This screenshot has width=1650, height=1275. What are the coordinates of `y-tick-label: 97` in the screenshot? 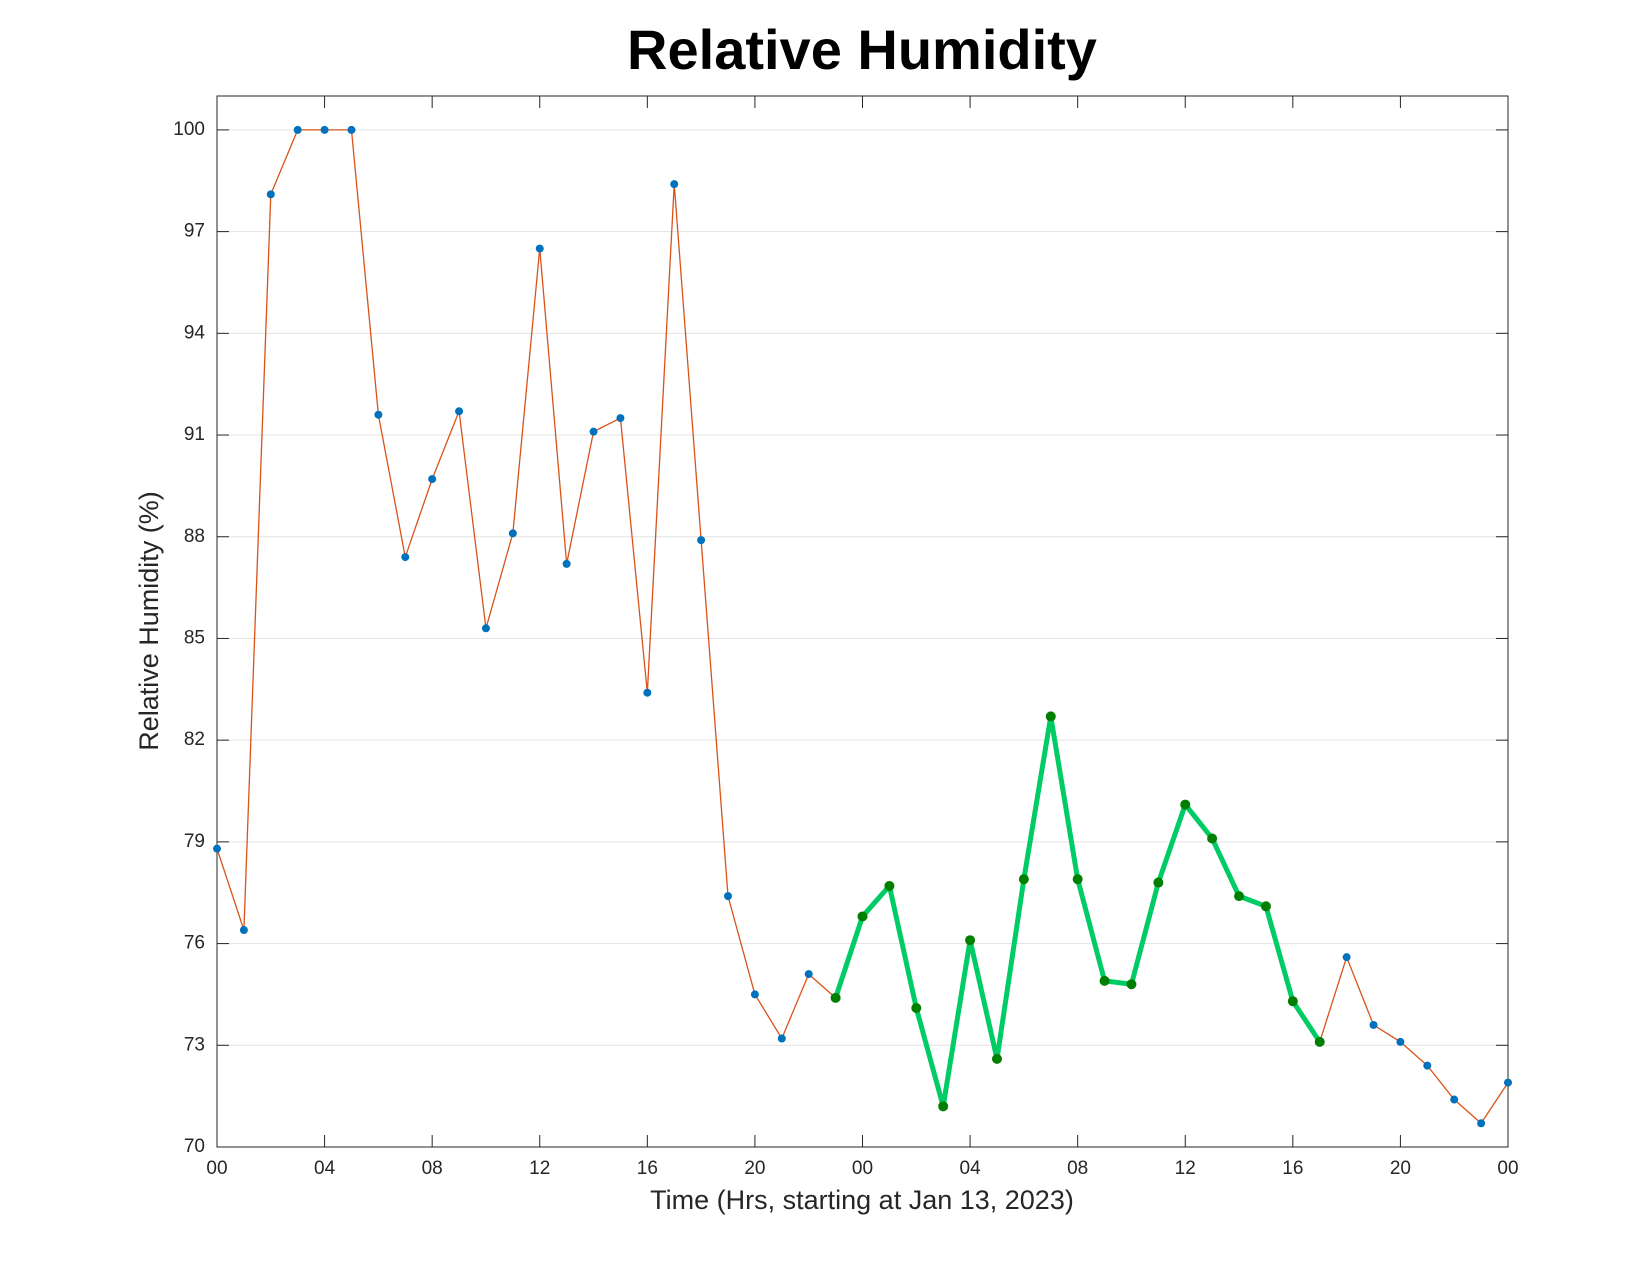 It's located at (194, 231).